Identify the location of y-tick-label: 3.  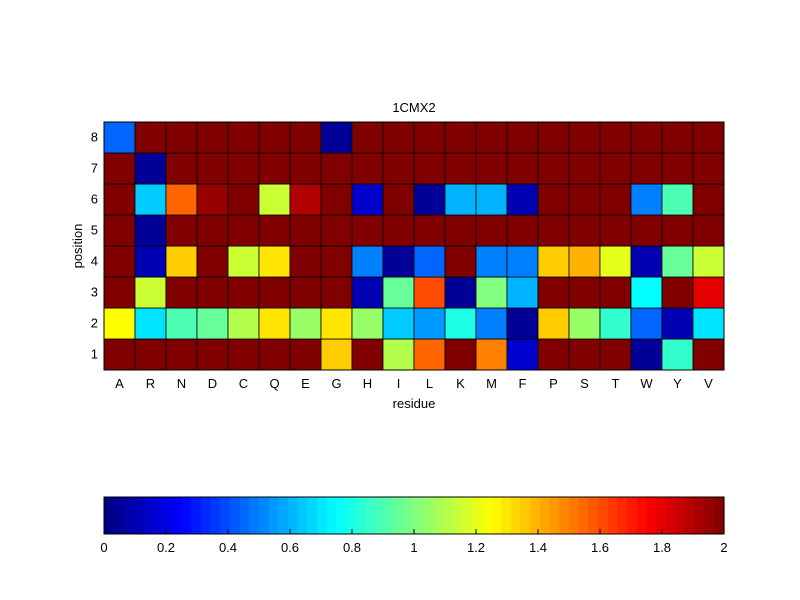
(94, 292).